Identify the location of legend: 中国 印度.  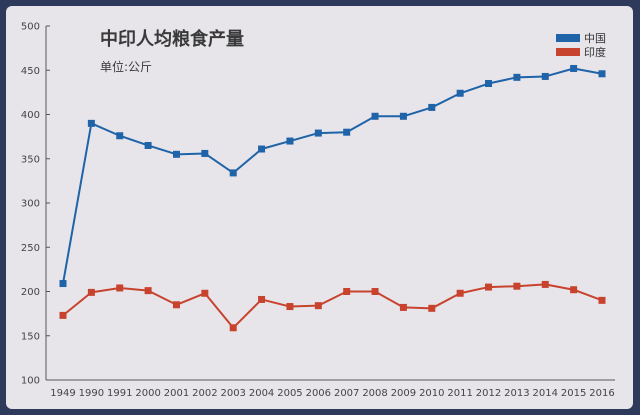
(581, 45).